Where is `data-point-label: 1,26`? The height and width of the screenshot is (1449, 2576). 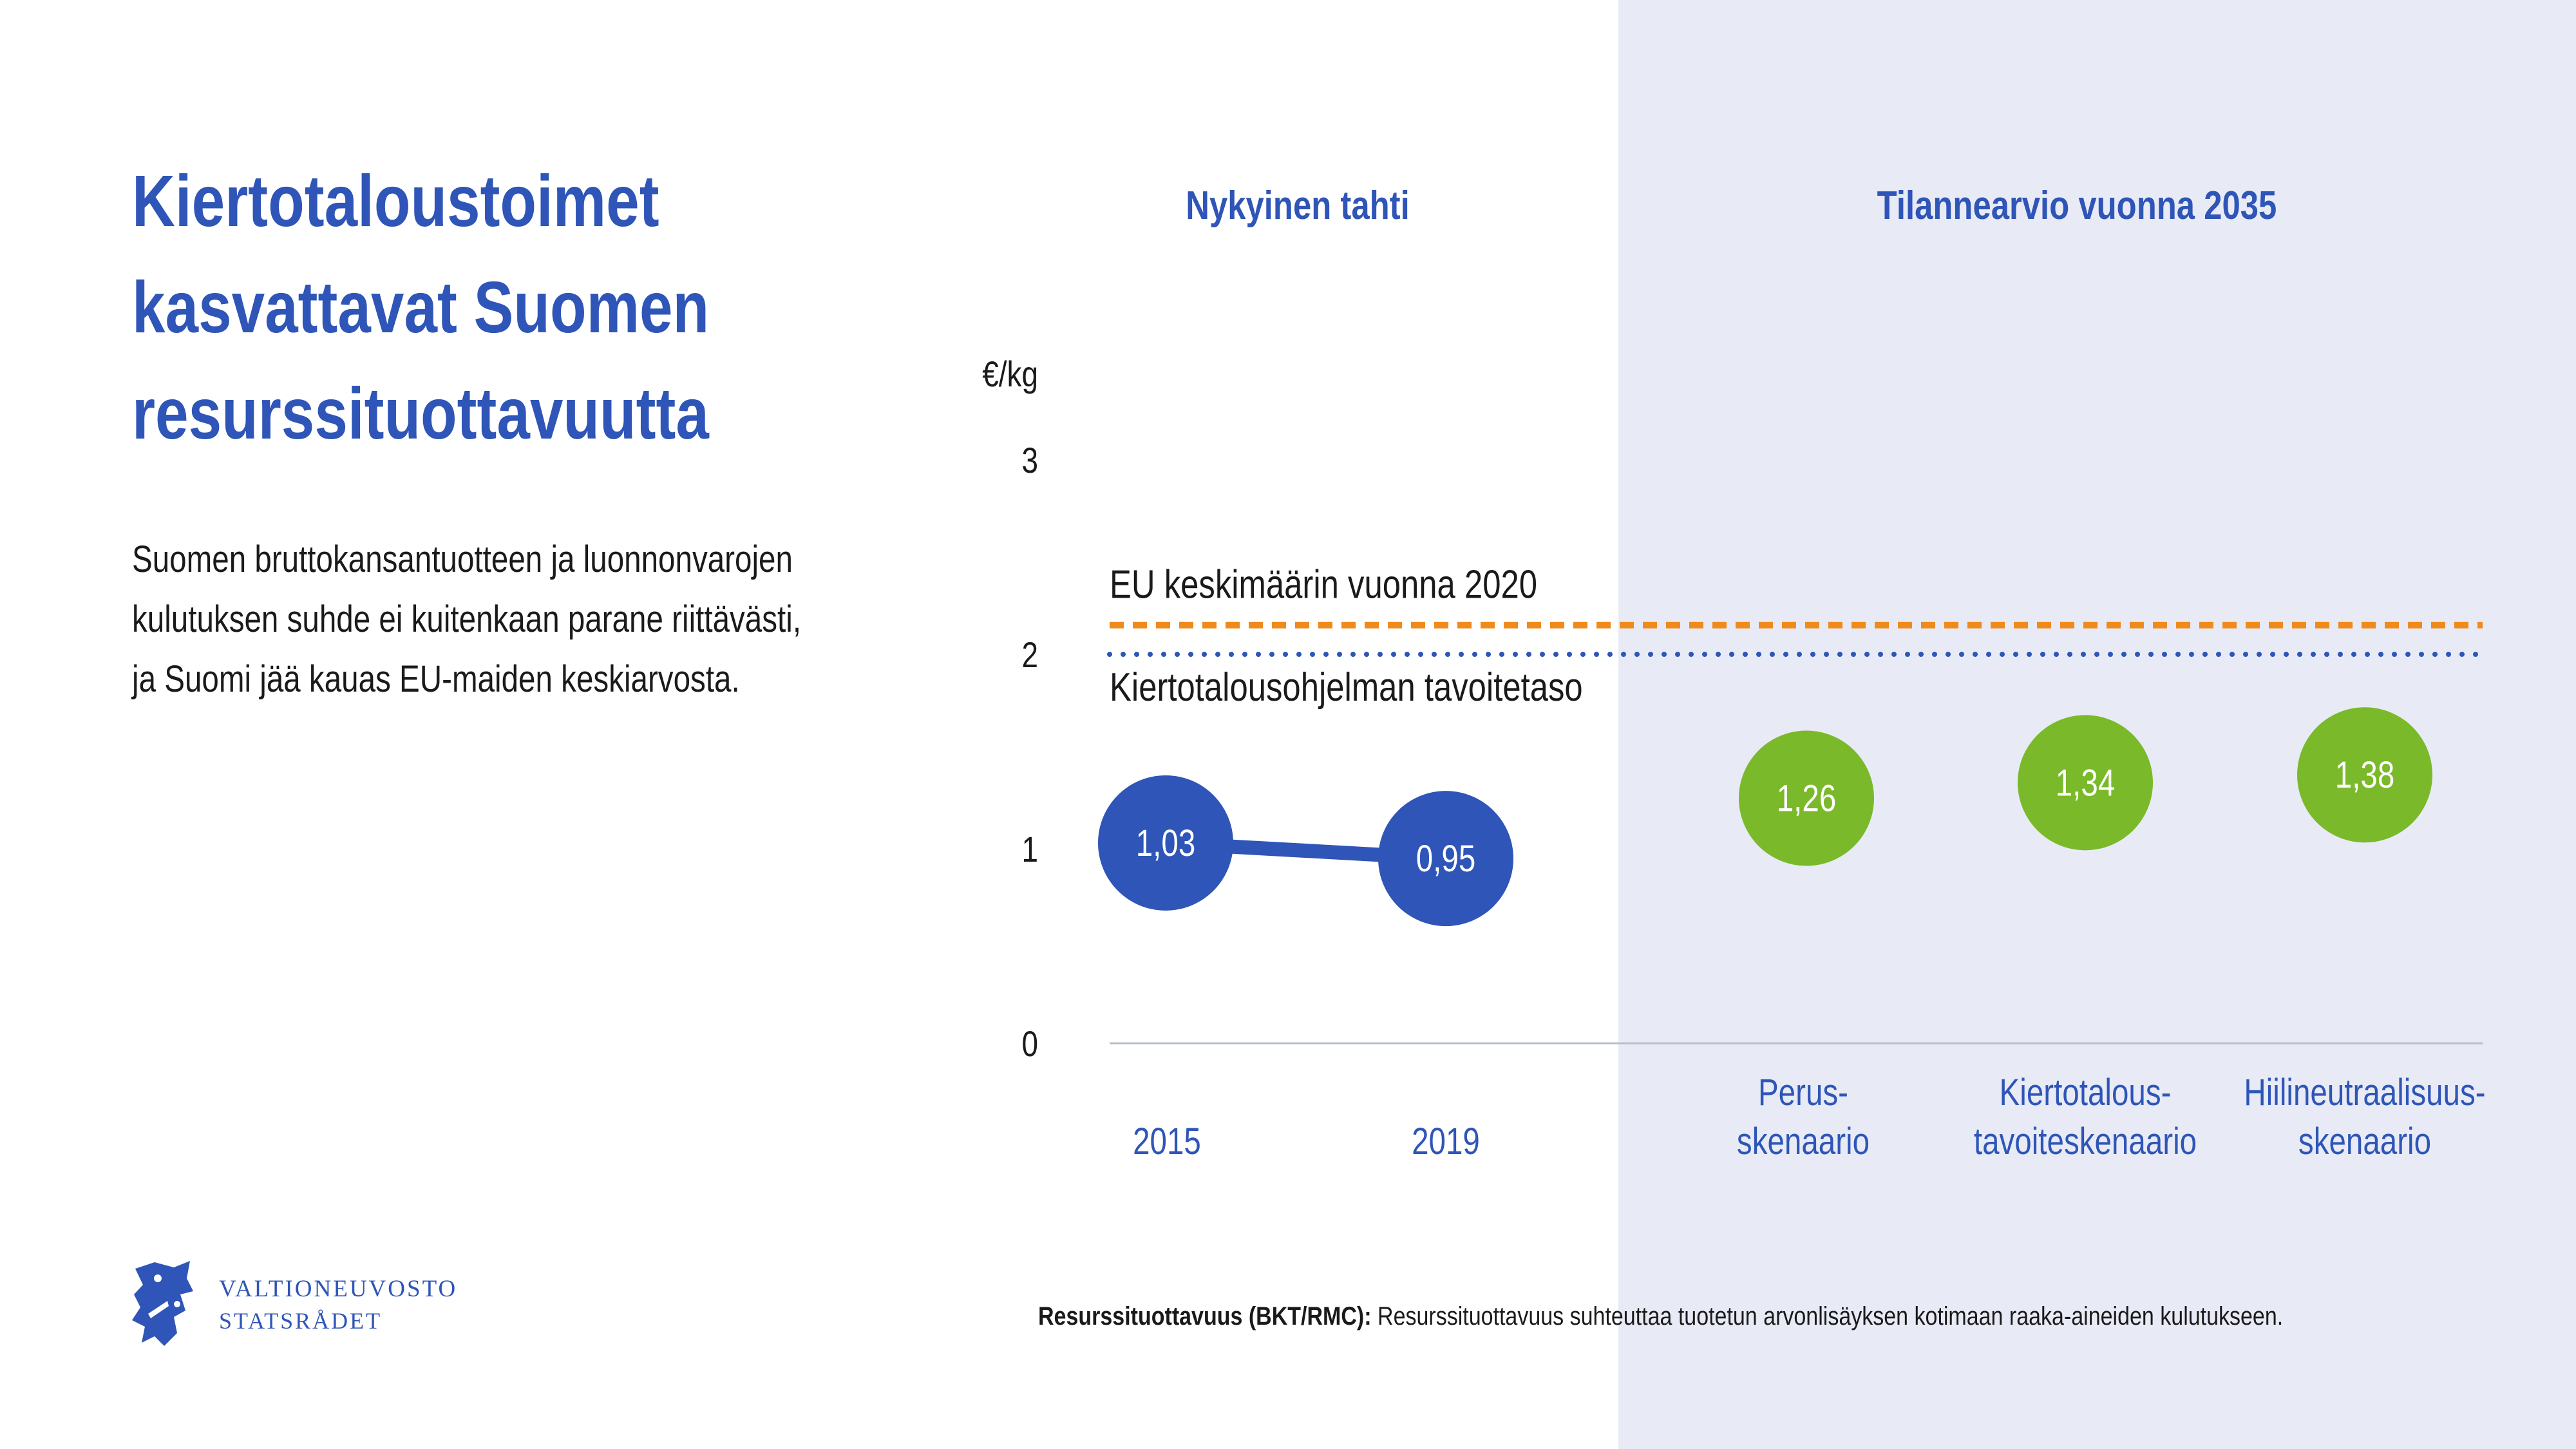
data-point-label: 1,26 is located at coordinates (1807, 799).